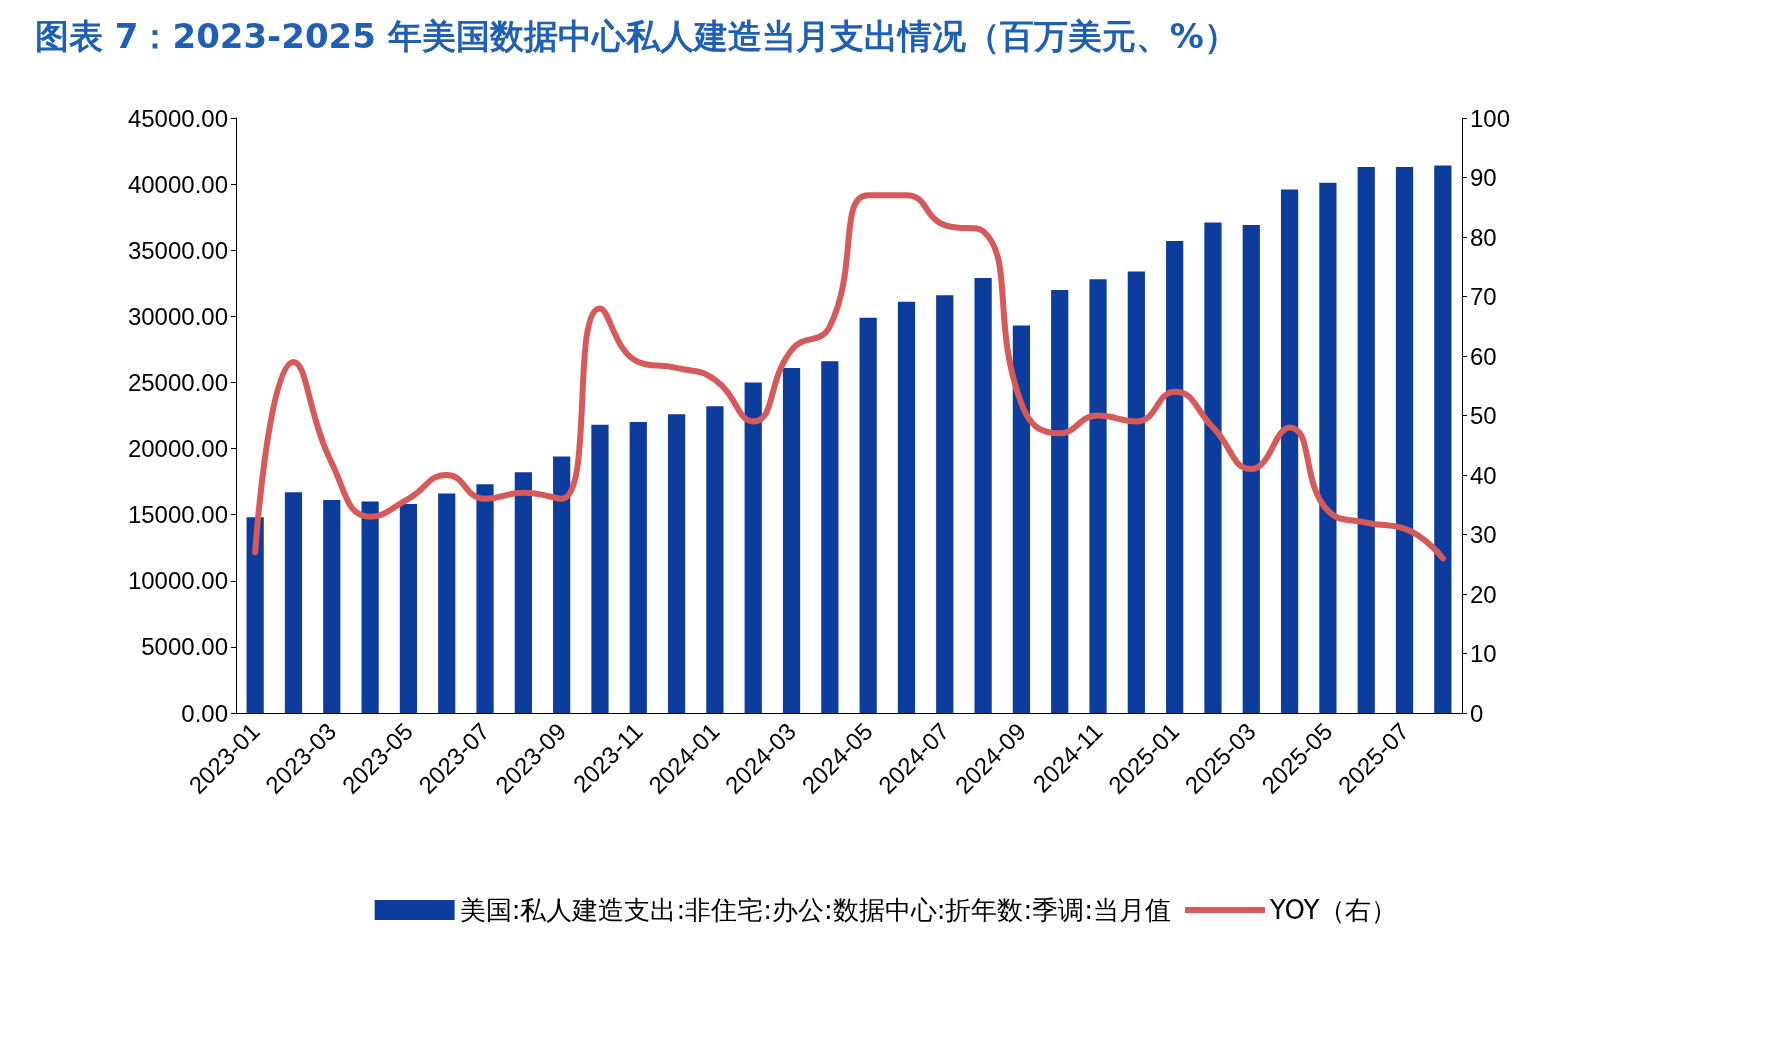 The height and width of the screenshot is (1040, 1772). Describe the element at coordinates (1483, 177) in the screenshot. I see `y2-tick-label: 90` at that location.